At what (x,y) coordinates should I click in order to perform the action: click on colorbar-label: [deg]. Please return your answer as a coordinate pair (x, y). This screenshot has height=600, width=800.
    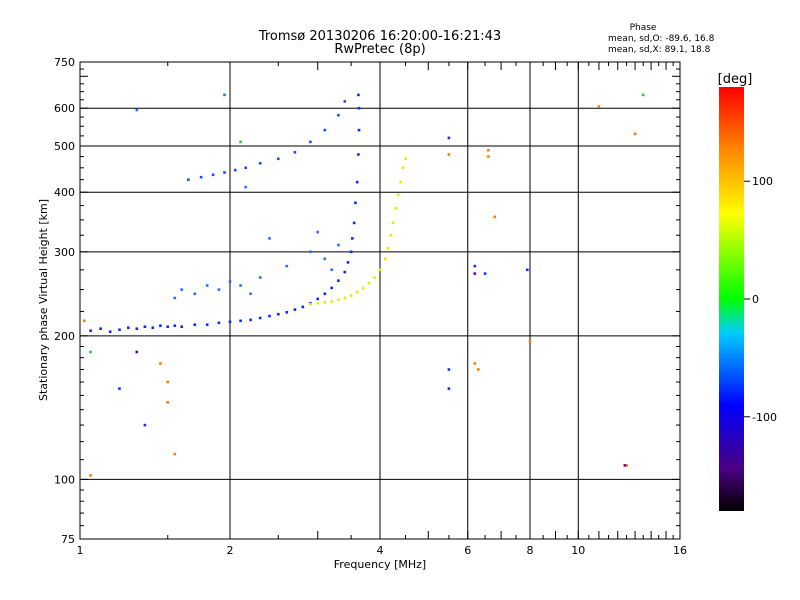
    Looking at the image, I should click on (735, 79).